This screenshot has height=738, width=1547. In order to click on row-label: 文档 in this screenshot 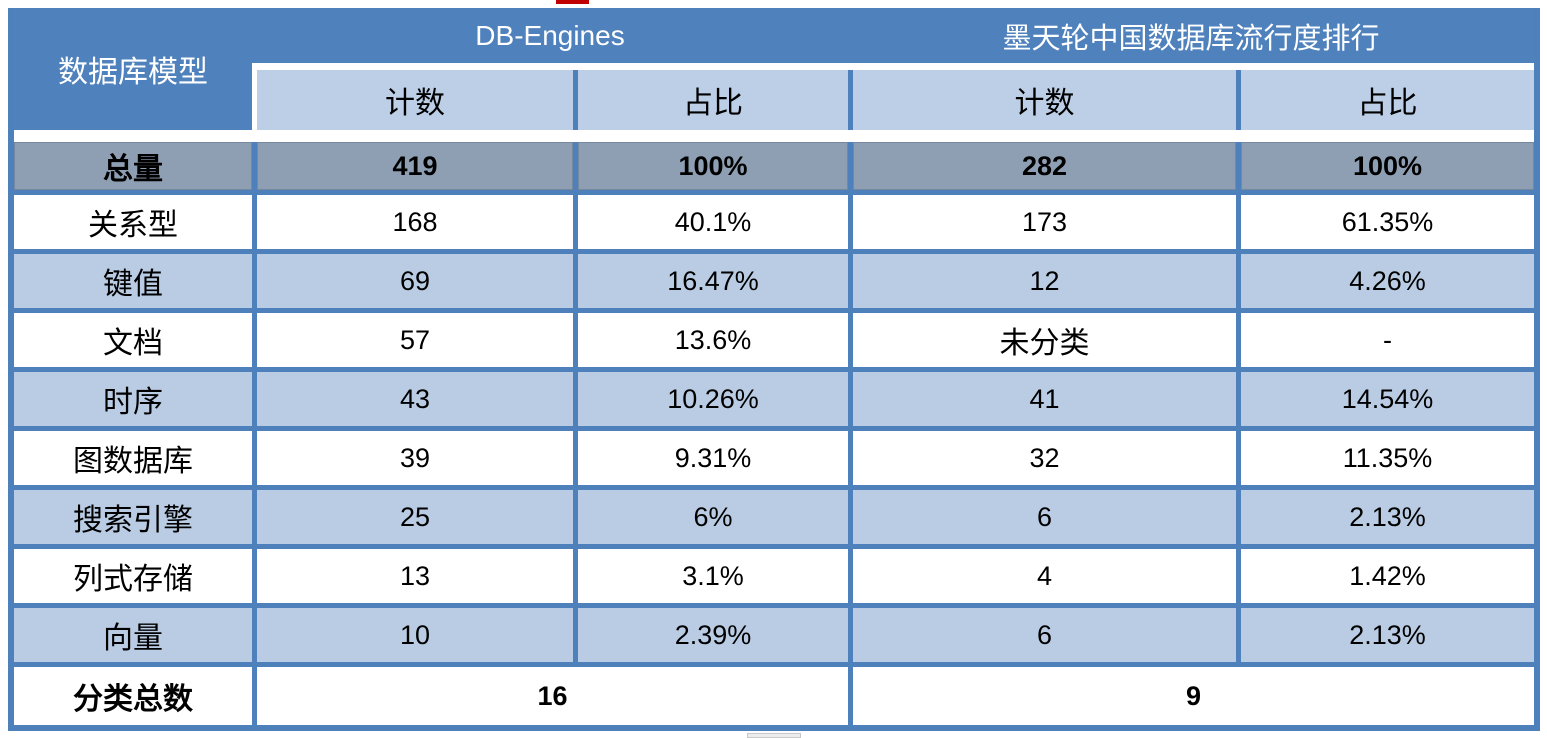, I will do `click(133, 340)`.